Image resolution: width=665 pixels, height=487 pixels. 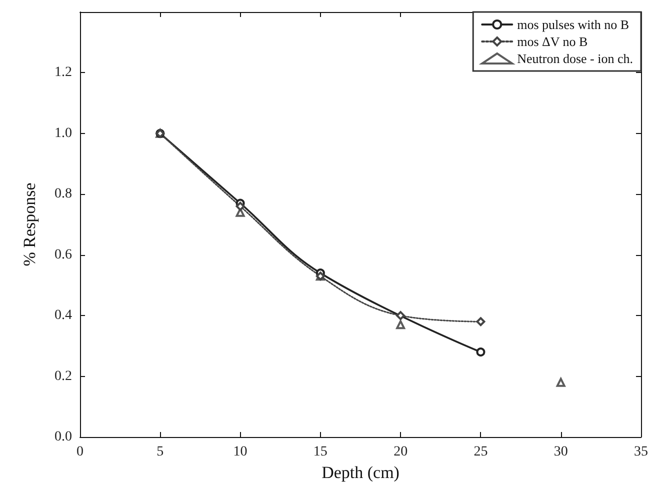 I want to click on x-tick-label: 15, so click(x=320, y=452).